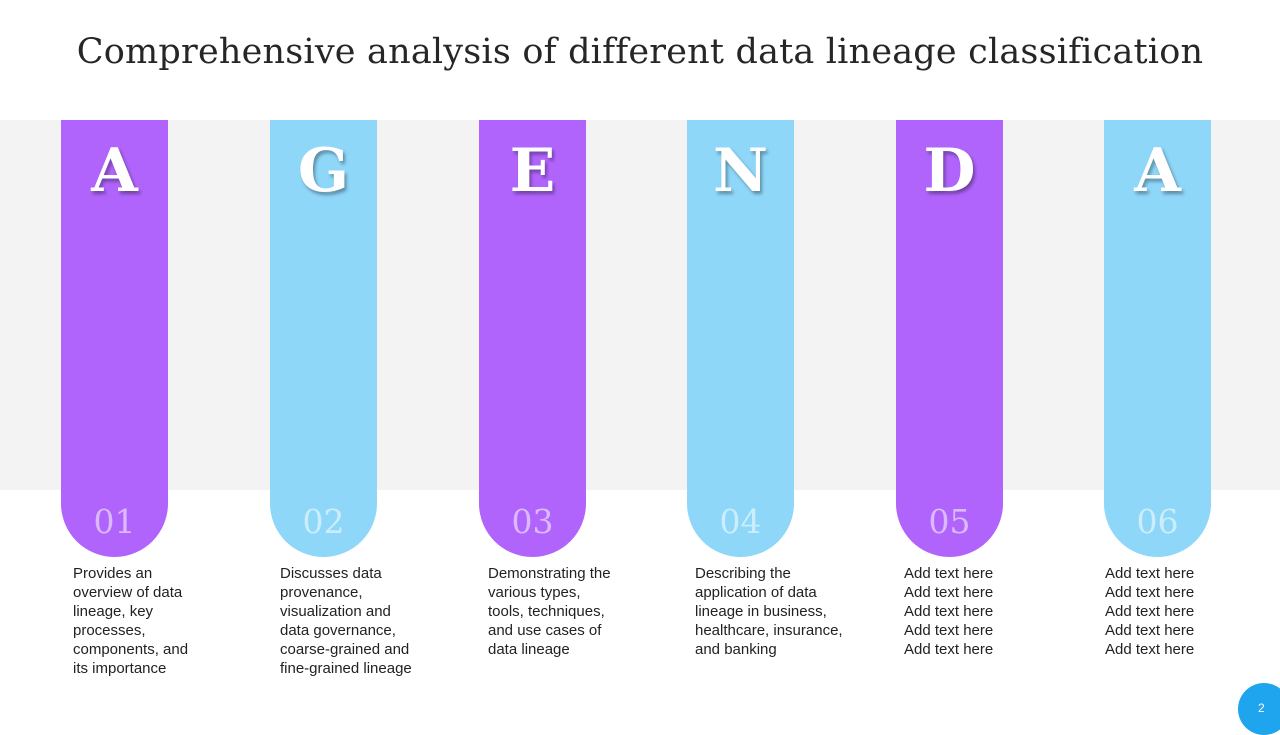 This screenshot has width=1280, height=735. What do you see at coordinates (769, 630) in the screenshot?
I see `description-line: healthcare, insurance,` at bounding box center [769, 630].